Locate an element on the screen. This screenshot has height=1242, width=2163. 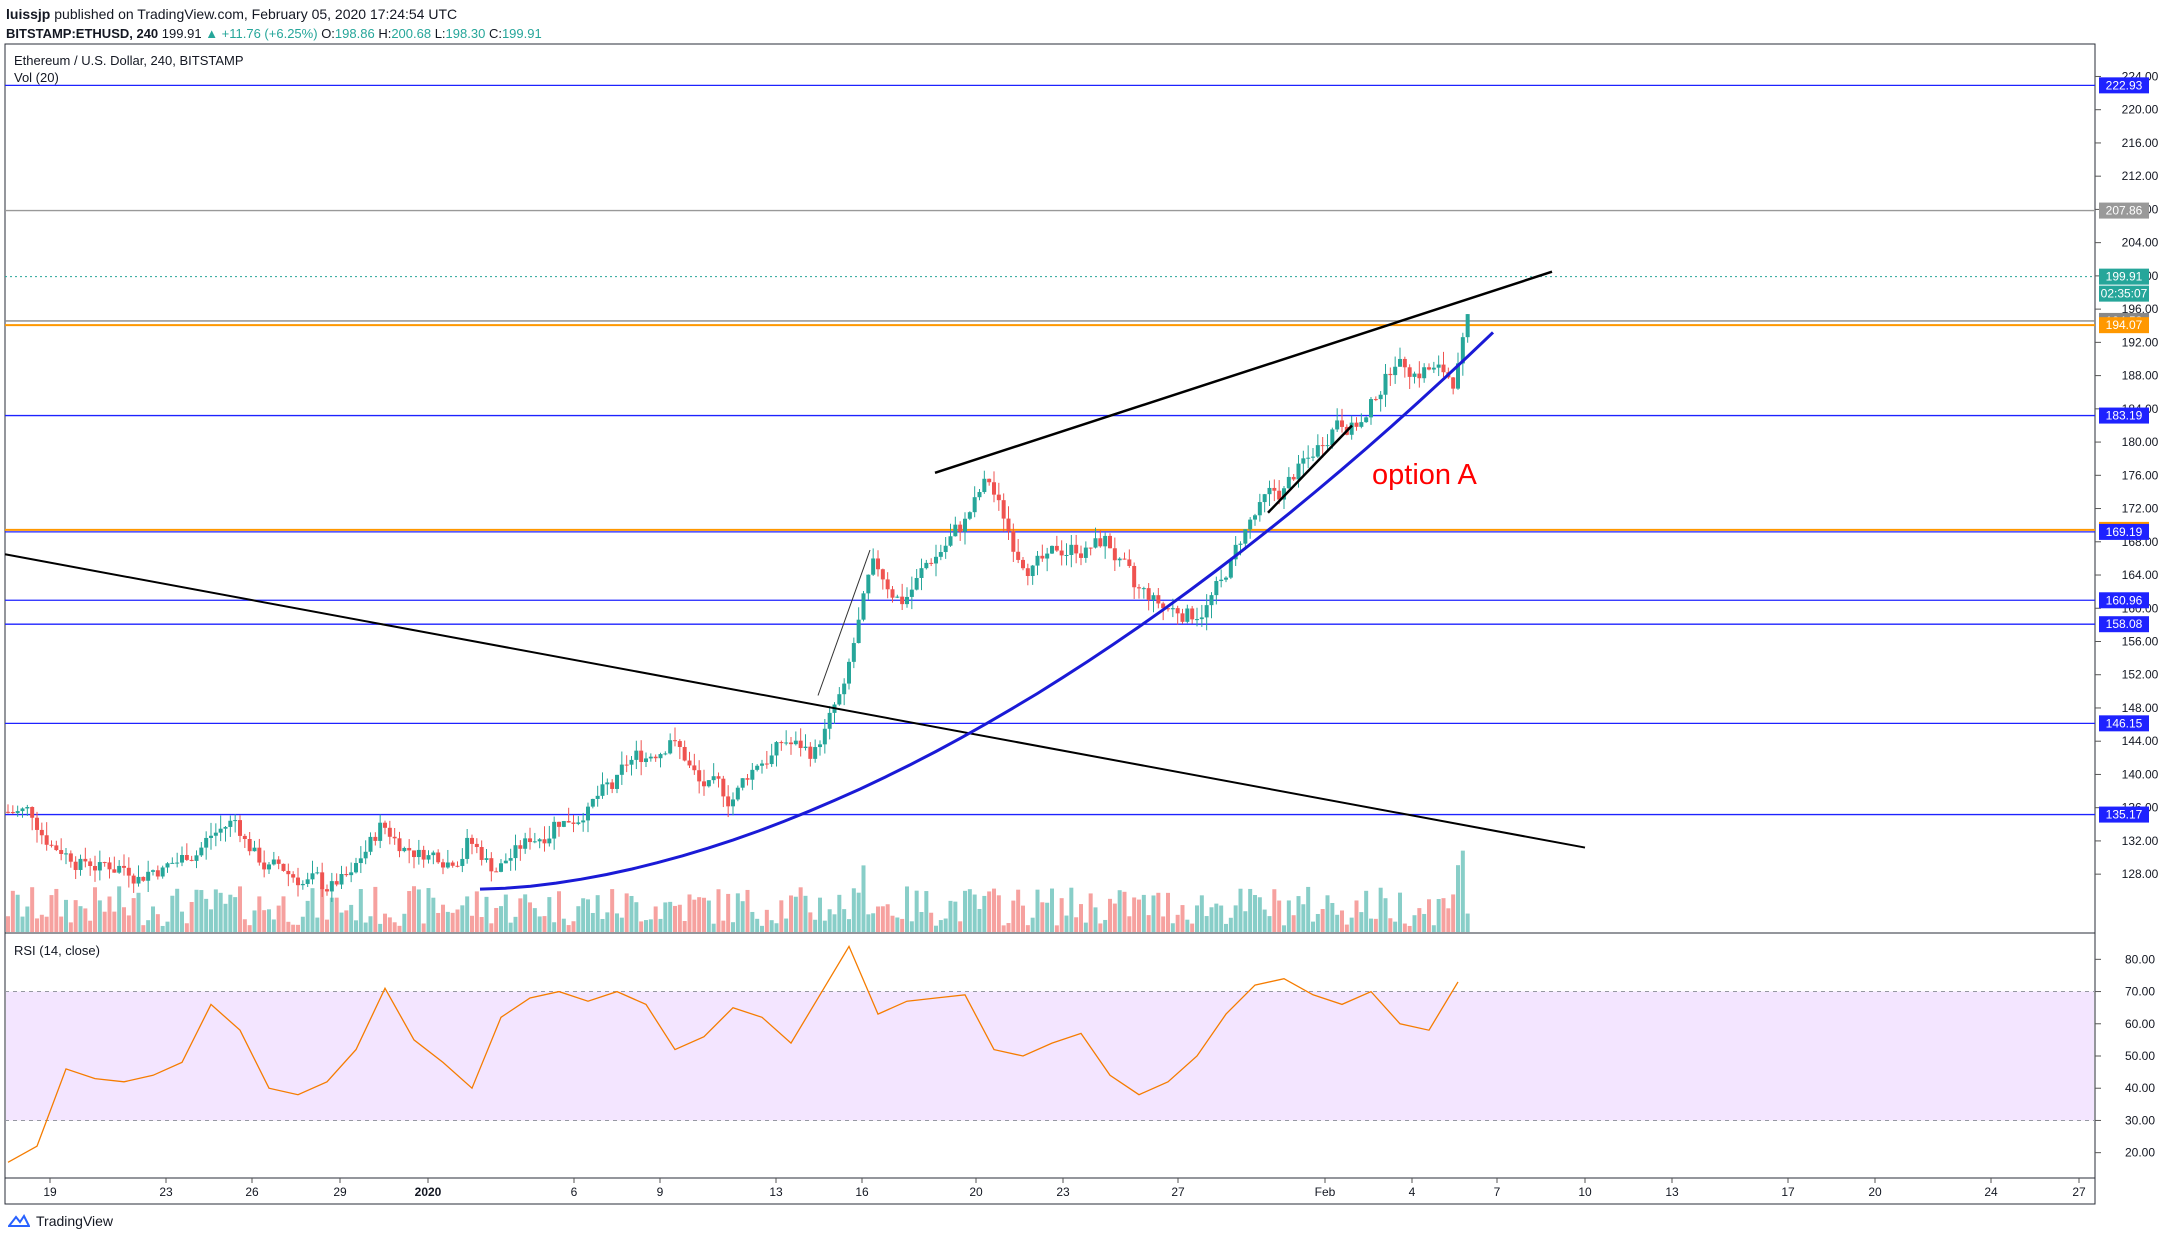
footer-brand: TradingView is located at coordinates (75, 1221).